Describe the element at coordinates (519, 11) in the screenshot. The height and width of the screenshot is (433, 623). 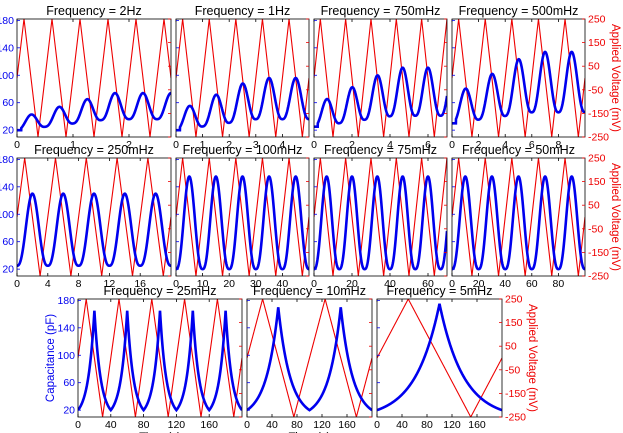
I see `chart-title: Frequency = 500mHz` at that location.